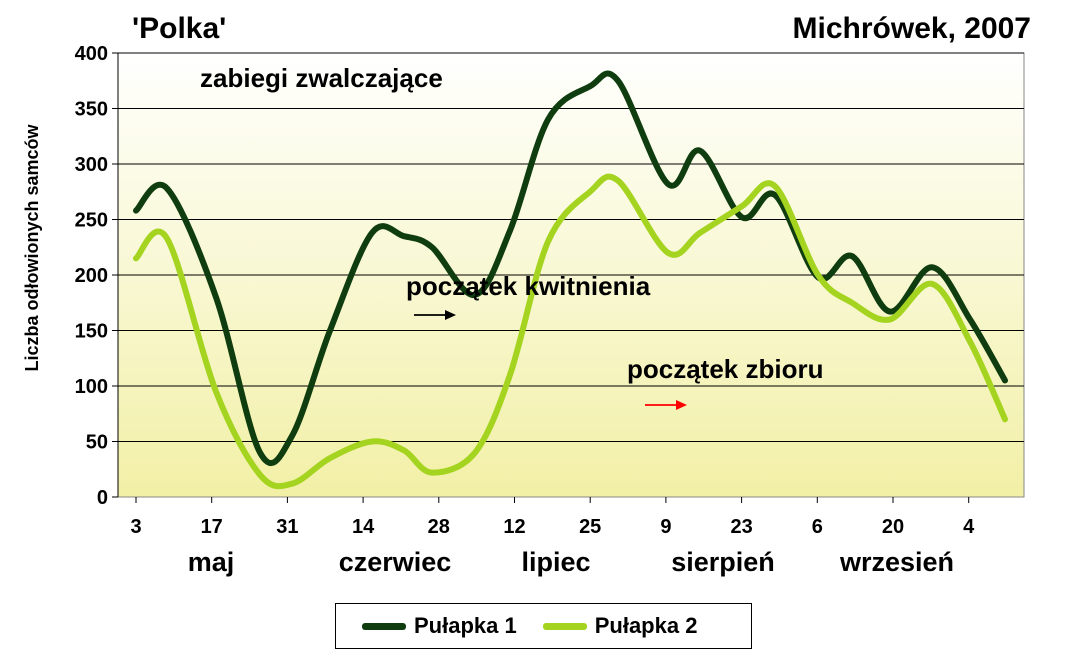  Describe the element at coordinates (395, 562) in the screenshot. I see `month-label: czerwiec` at that location.